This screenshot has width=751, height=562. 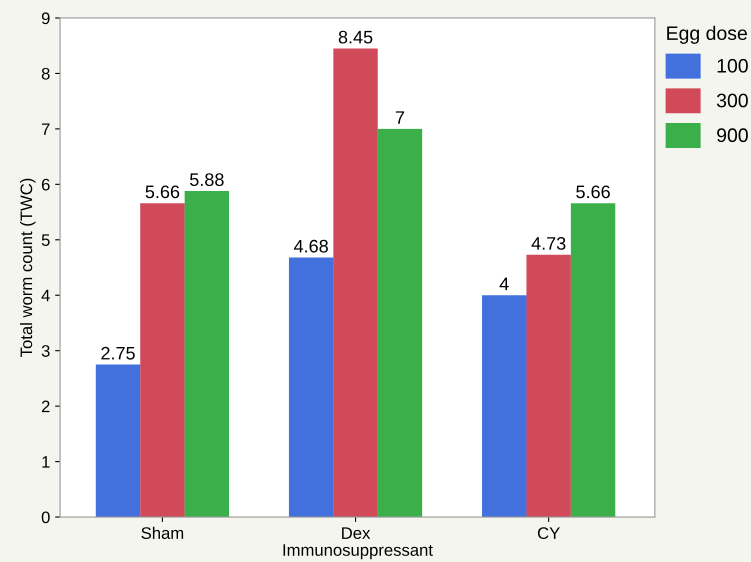 What do you see at coordinates (732, 101) in the screenshot?
I see `legend-label: 300` at bounding box center [732, 101].